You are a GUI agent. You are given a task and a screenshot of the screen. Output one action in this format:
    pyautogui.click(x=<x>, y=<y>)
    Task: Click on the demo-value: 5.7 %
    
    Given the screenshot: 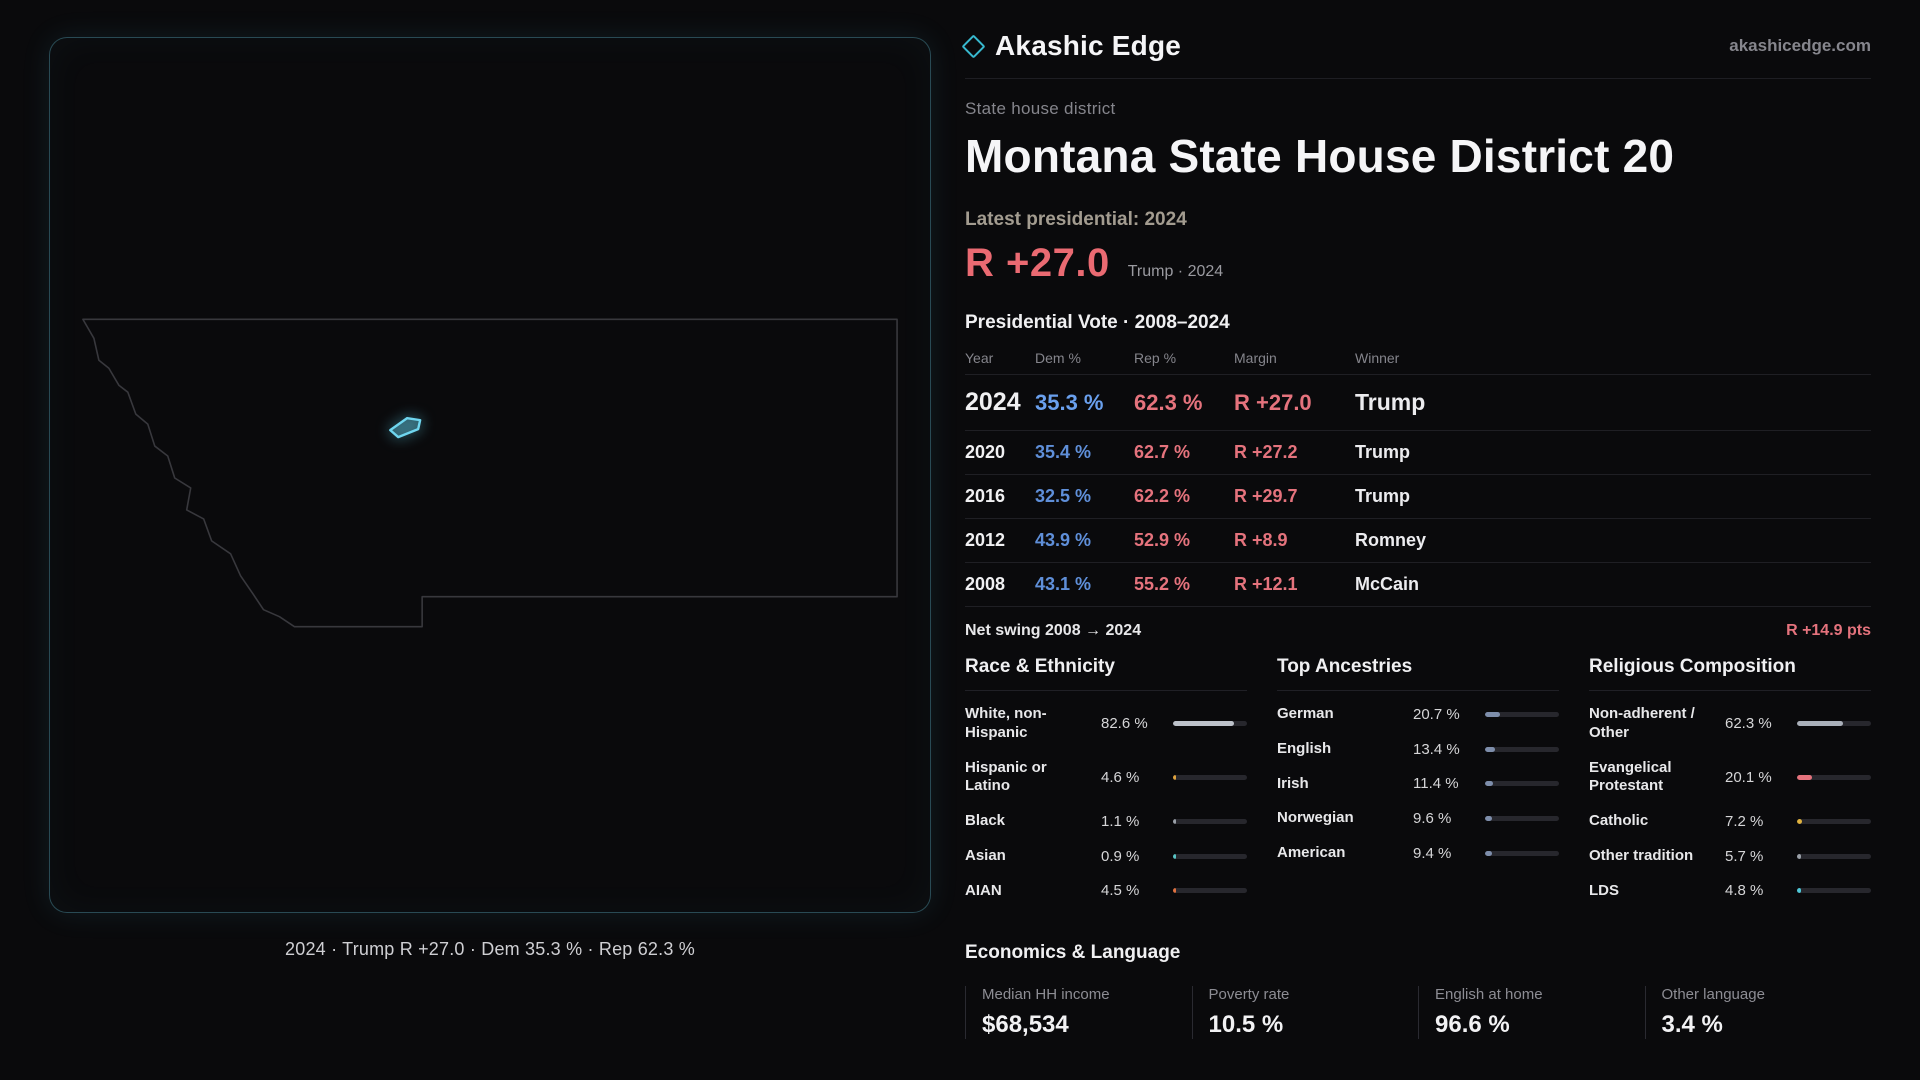 What is the action you would take?
    pyautogui.click(x=1744, y=856)
    